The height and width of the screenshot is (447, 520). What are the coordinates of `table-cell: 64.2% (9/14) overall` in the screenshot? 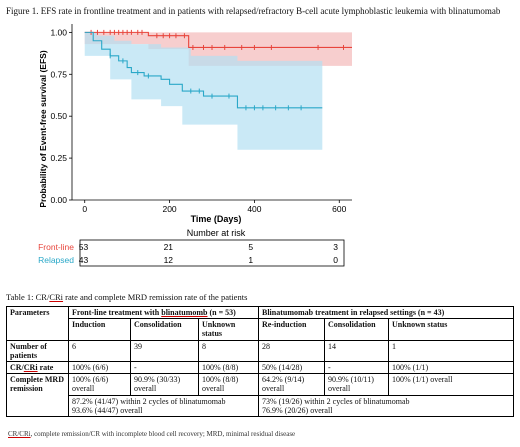 It's located at (291, 384).